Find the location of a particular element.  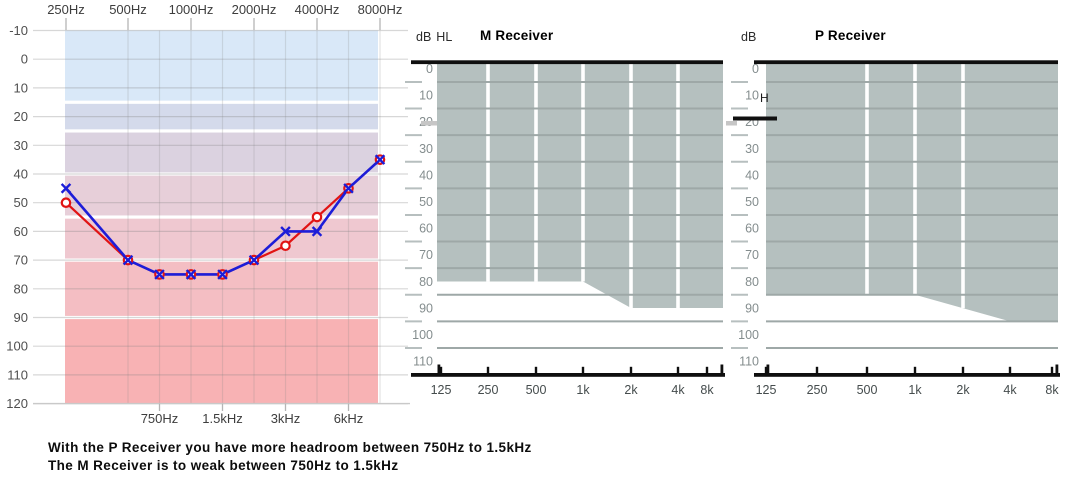

top-axis-label: 1000Hz is located at coordinates (191, 9).